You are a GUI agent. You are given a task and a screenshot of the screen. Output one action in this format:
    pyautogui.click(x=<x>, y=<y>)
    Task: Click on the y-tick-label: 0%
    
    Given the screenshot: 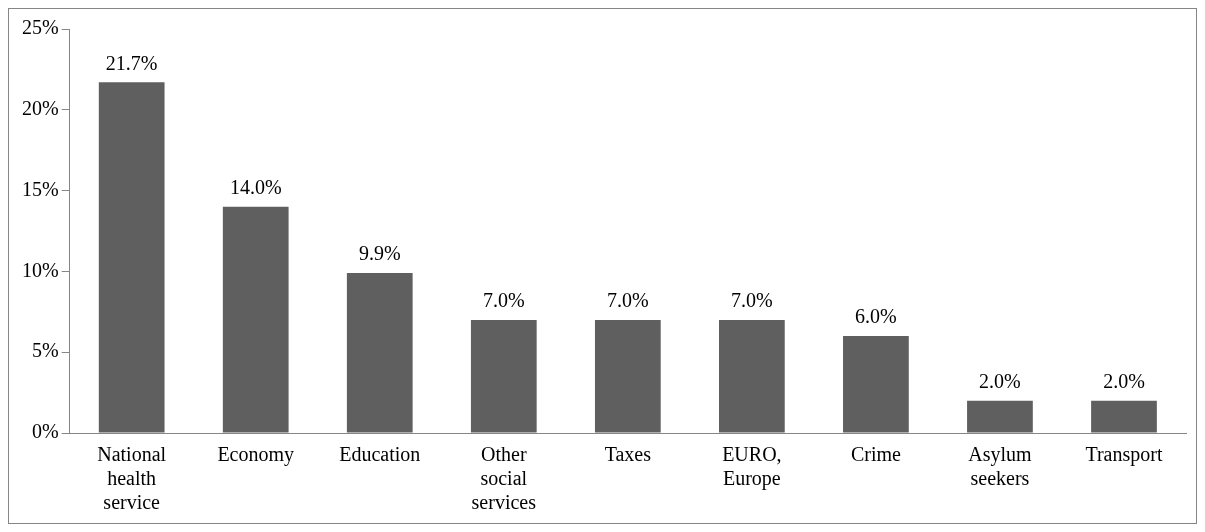 What is the action you would take?
    pyautogui.click(x=45, y=431)
    